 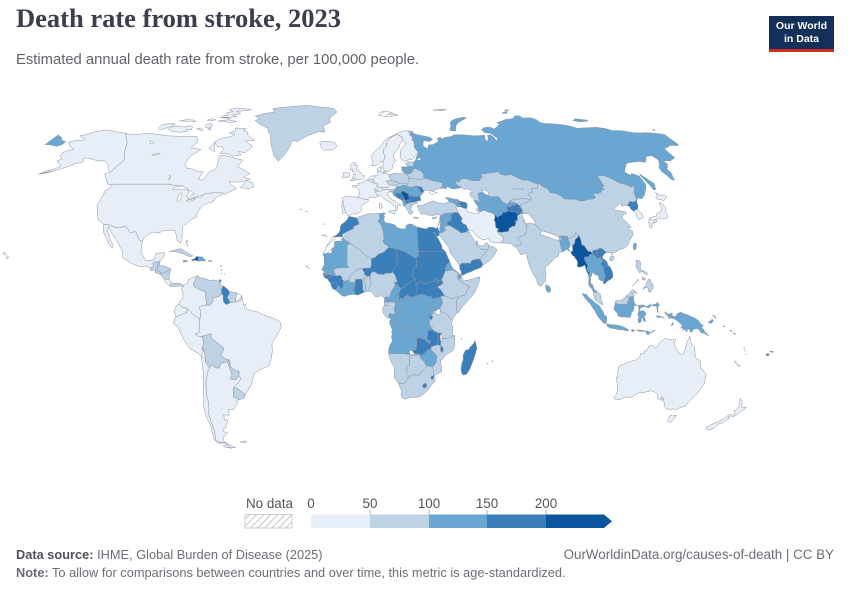 I want to click on svg-text: 0, so click(x=310, y=503).